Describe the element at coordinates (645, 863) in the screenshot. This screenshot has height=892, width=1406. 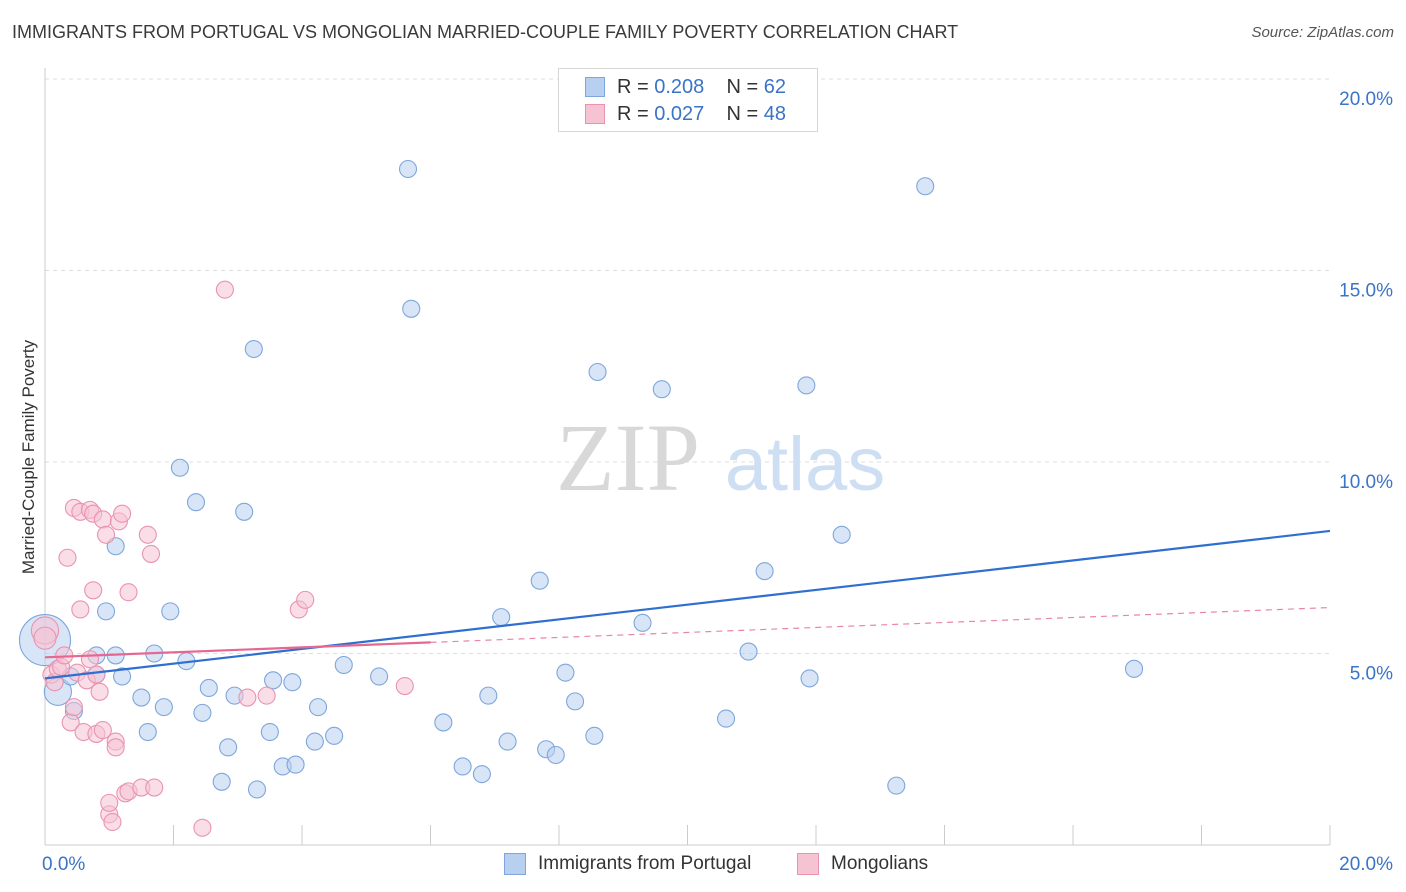
I see `legend-label-portugal: Immigrants from Portugal` at that location.